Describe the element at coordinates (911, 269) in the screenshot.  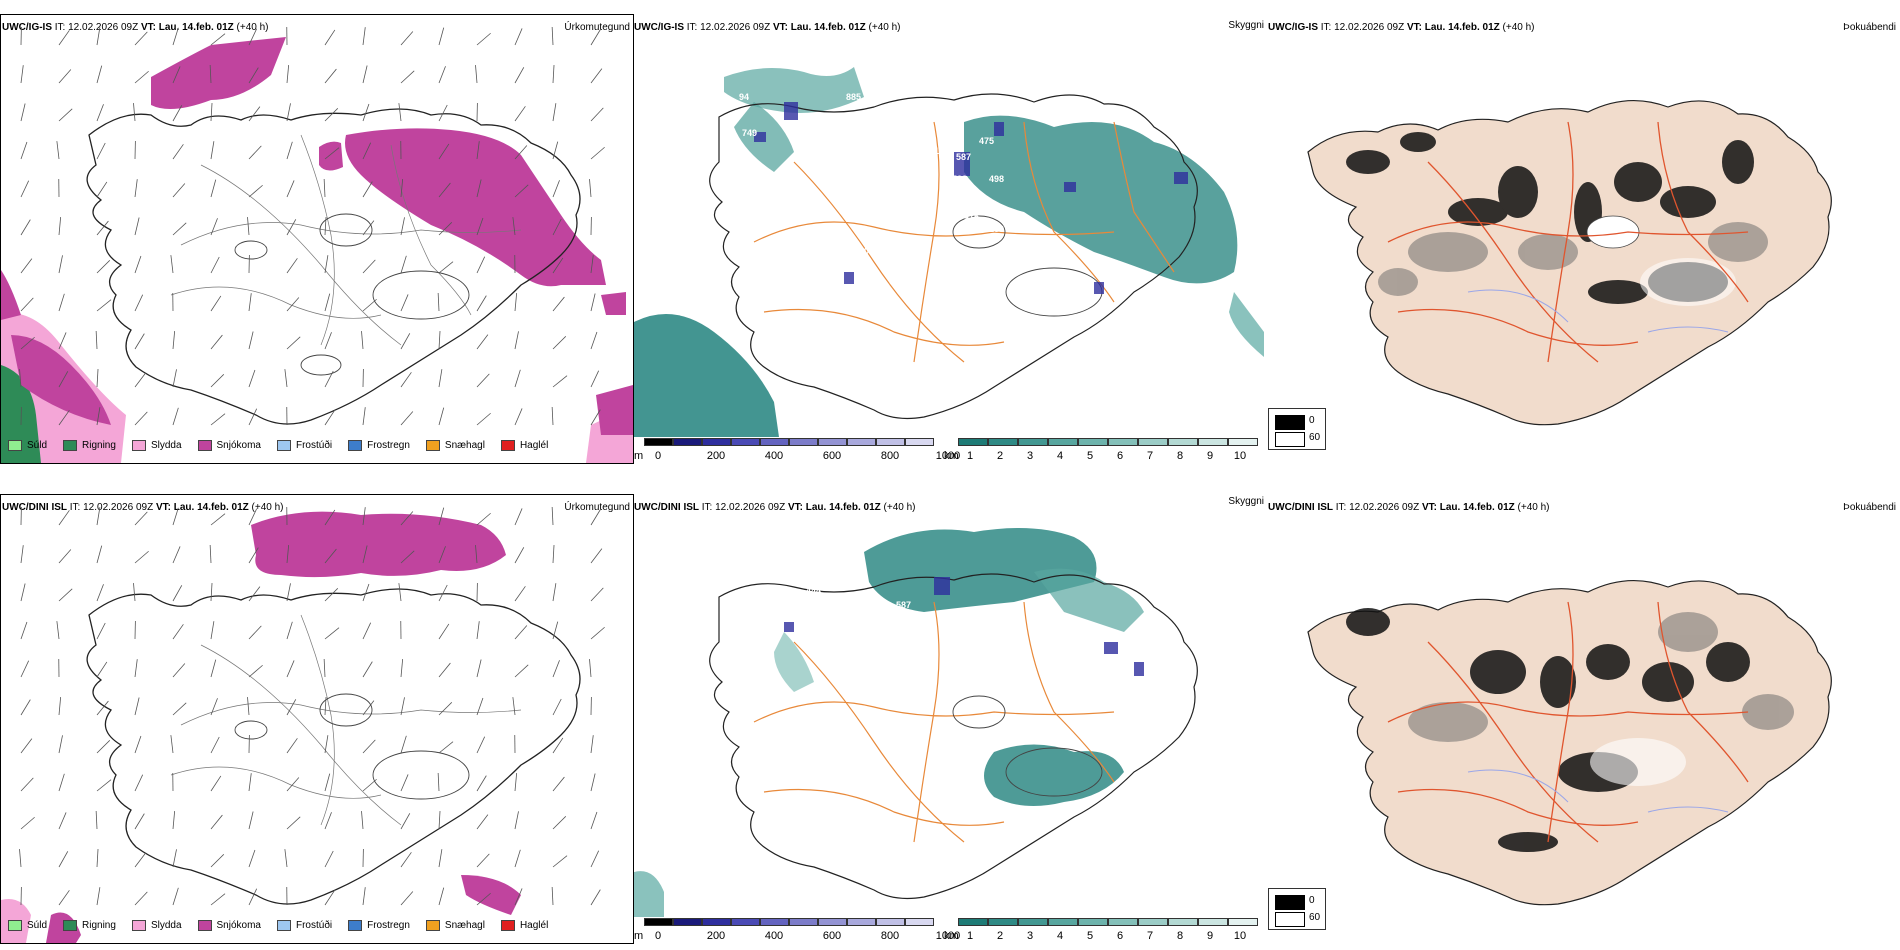
I see `cloud-base-label: 342` at that location.